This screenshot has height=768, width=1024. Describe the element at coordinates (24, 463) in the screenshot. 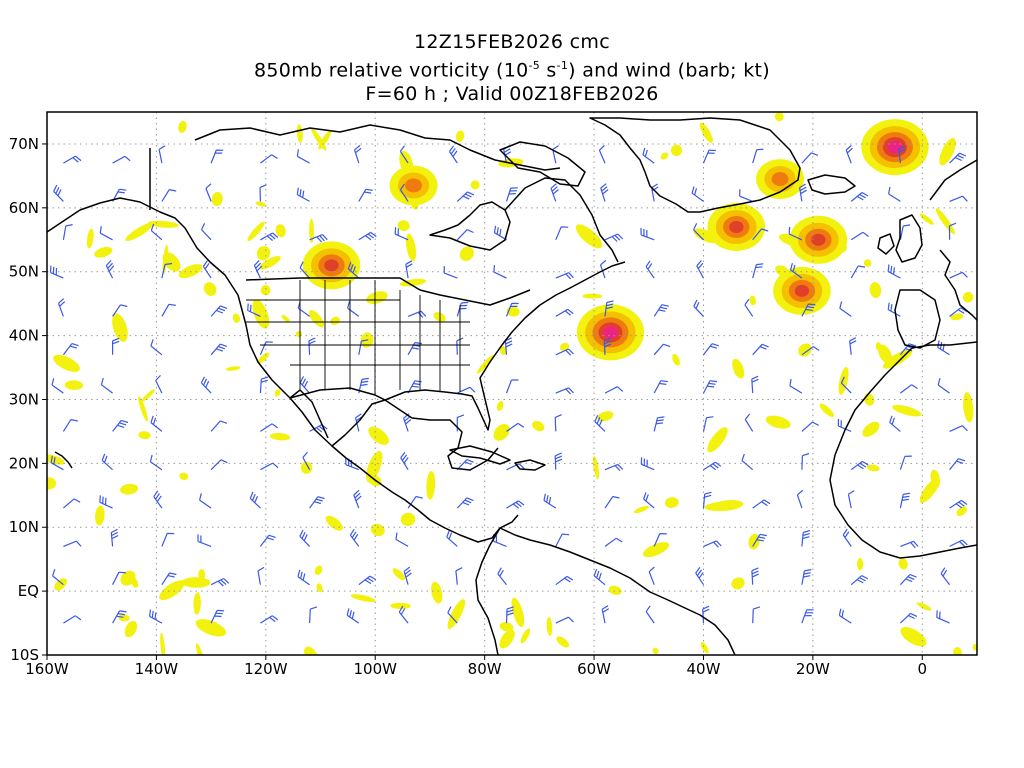

I see `y-tick-label: 20N` at that location.